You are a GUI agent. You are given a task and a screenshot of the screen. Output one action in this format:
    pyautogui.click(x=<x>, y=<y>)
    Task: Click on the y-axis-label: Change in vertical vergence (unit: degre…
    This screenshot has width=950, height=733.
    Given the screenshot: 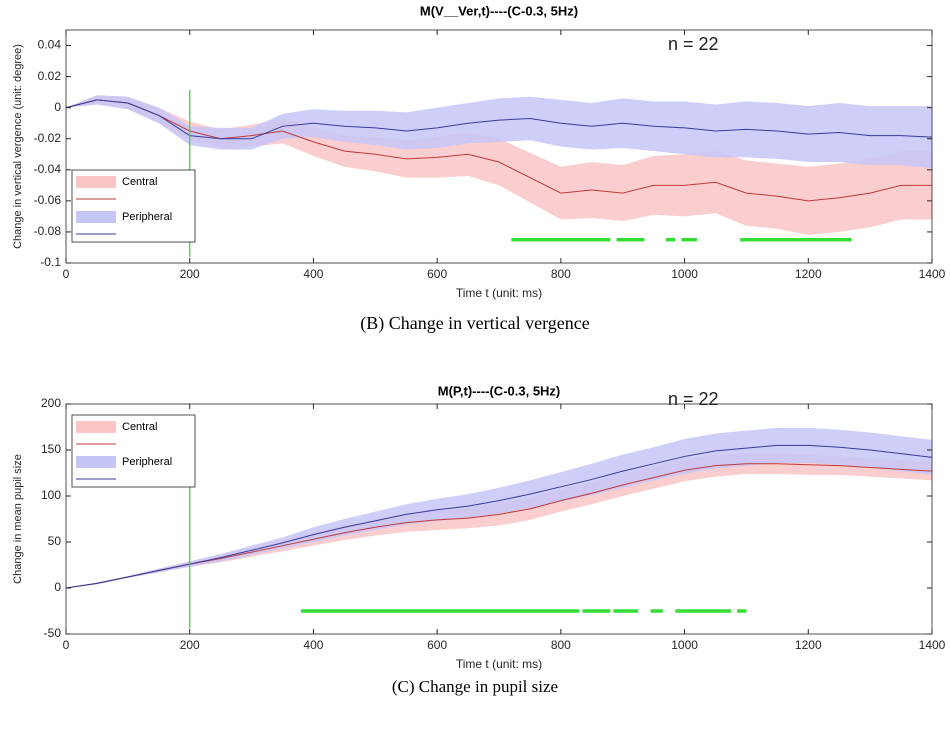 What is the action you would take?
    pyautogui.click(x=18, y=146)
    